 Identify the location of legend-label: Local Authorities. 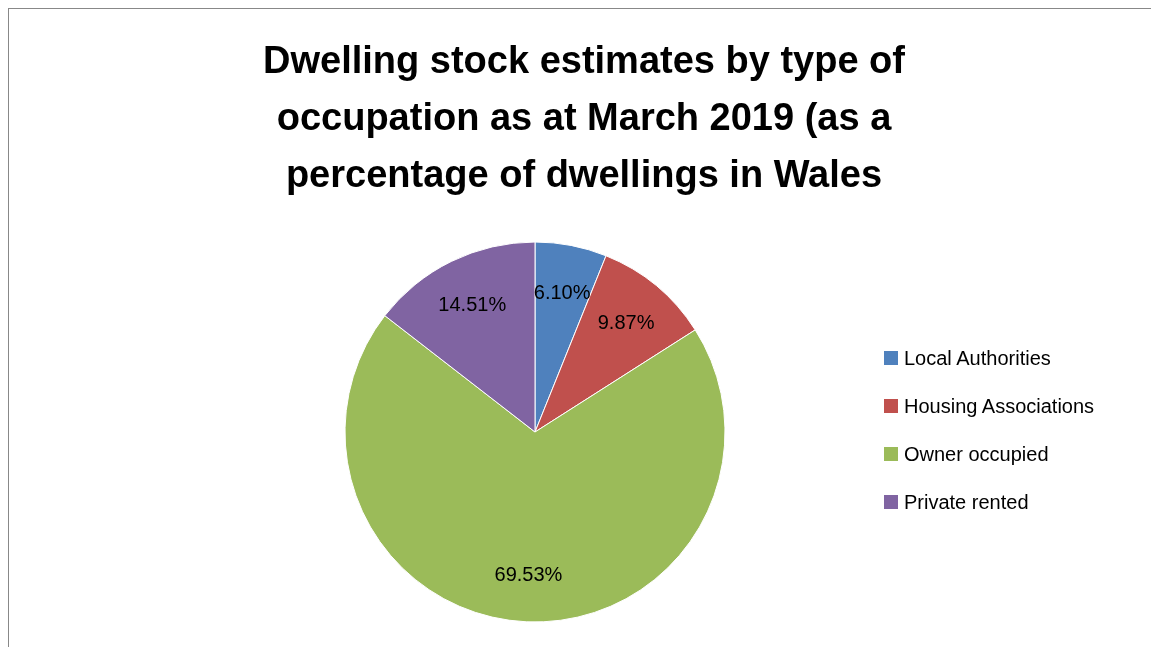
(977, 358).